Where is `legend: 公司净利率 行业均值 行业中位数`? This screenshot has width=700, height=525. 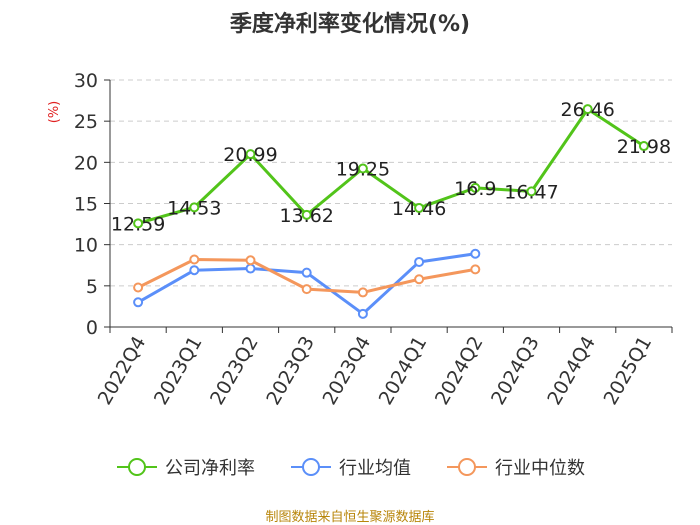 legend: 公司净利率 行业均值 行业中位数 is located at coordinates (350, 467).